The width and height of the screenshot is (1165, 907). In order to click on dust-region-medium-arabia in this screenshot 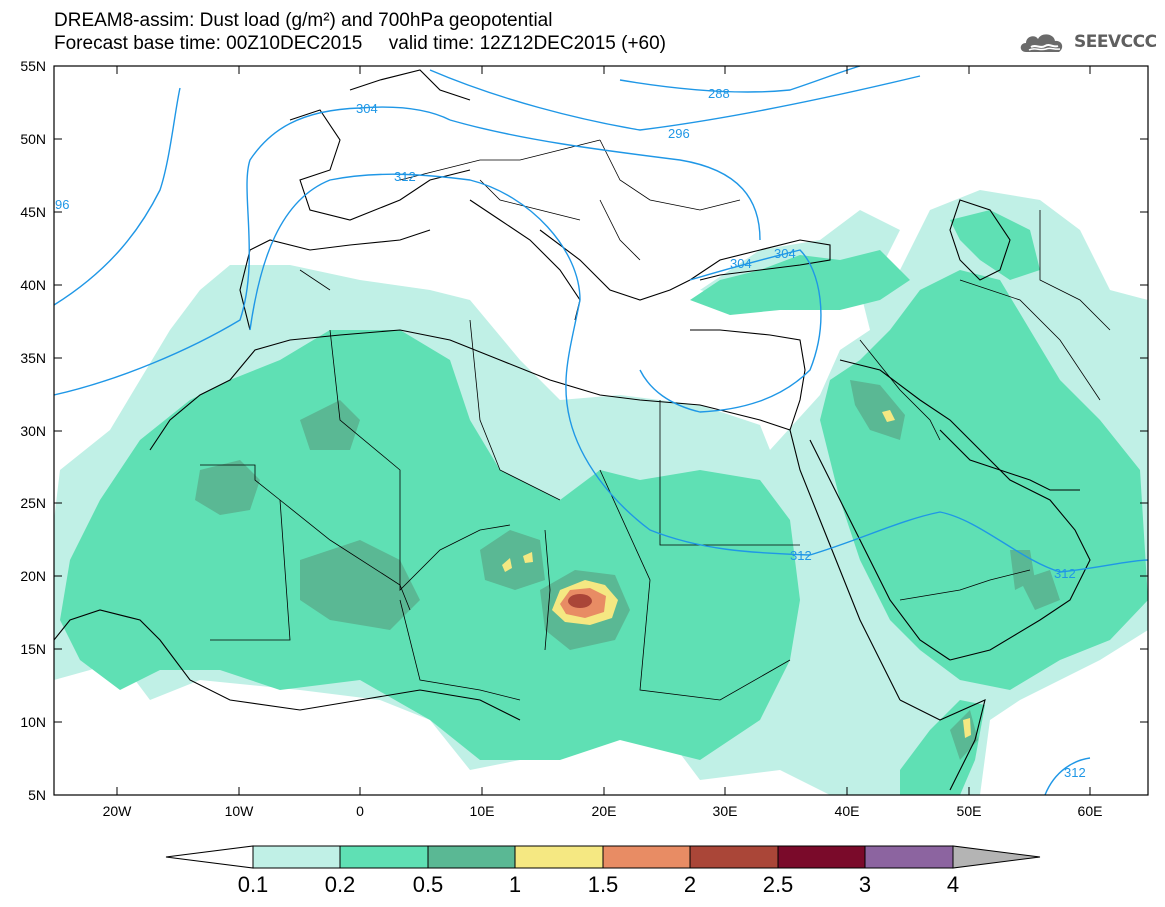, I will do `click(984, 480)`.